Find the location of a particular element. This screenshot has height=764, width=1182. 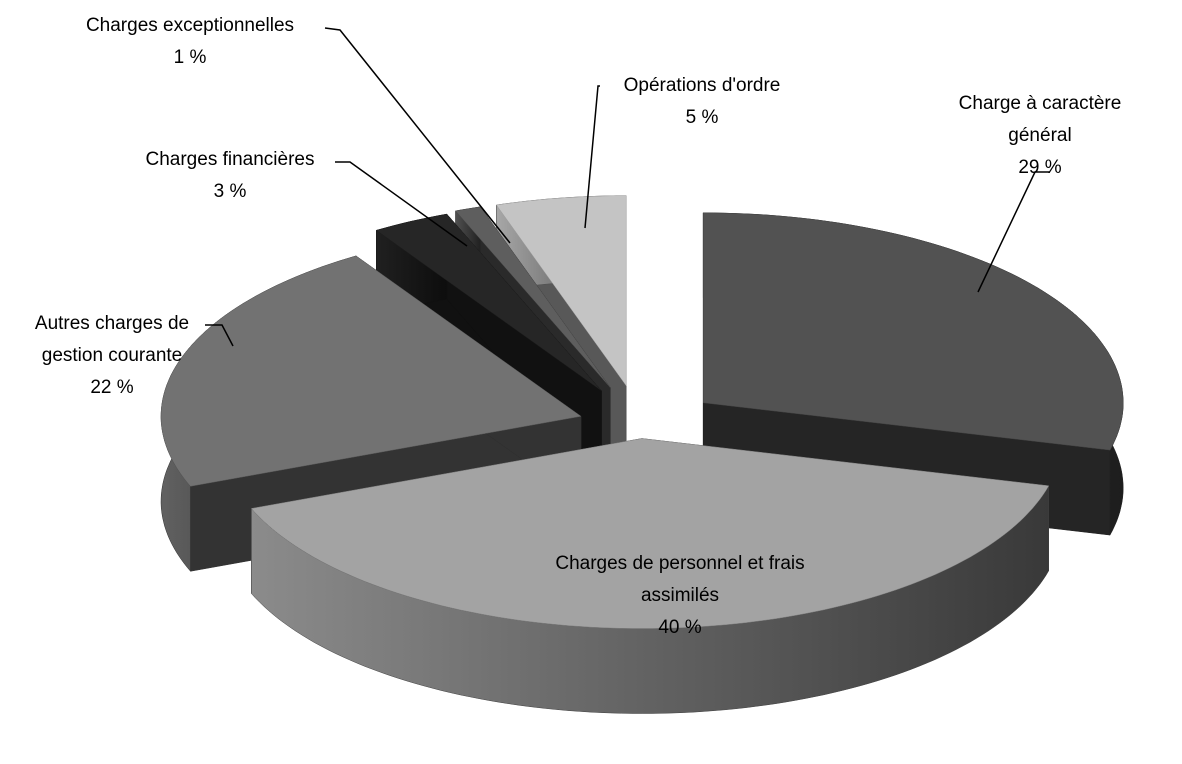

category-label: Charge à caractère général is located at coordinates (1040, 119).